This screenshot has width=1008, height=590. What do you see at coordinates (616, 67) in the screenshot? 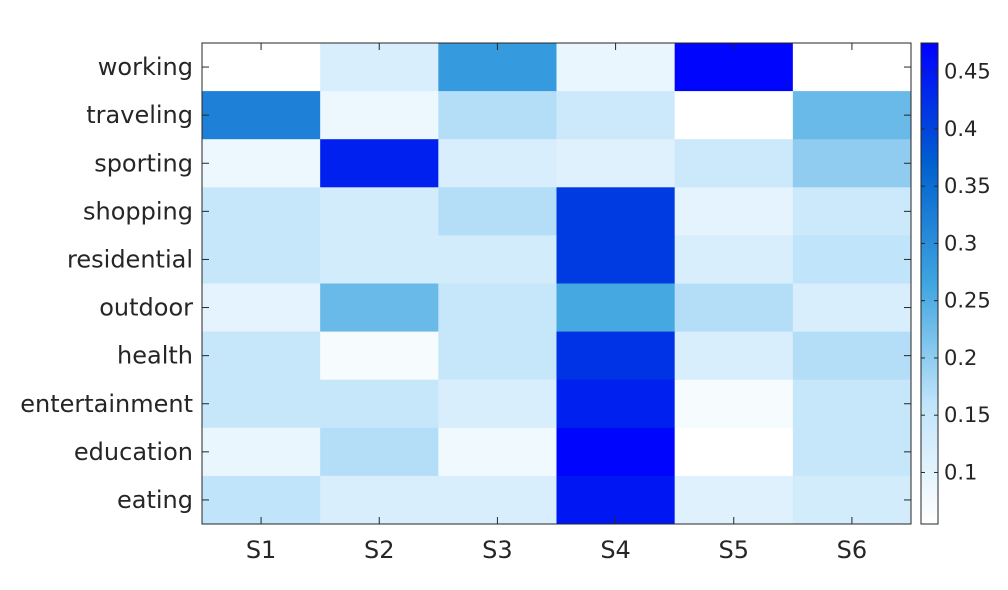
I see `heatmap-cell-working-S4` at bounding box center [616, 67].